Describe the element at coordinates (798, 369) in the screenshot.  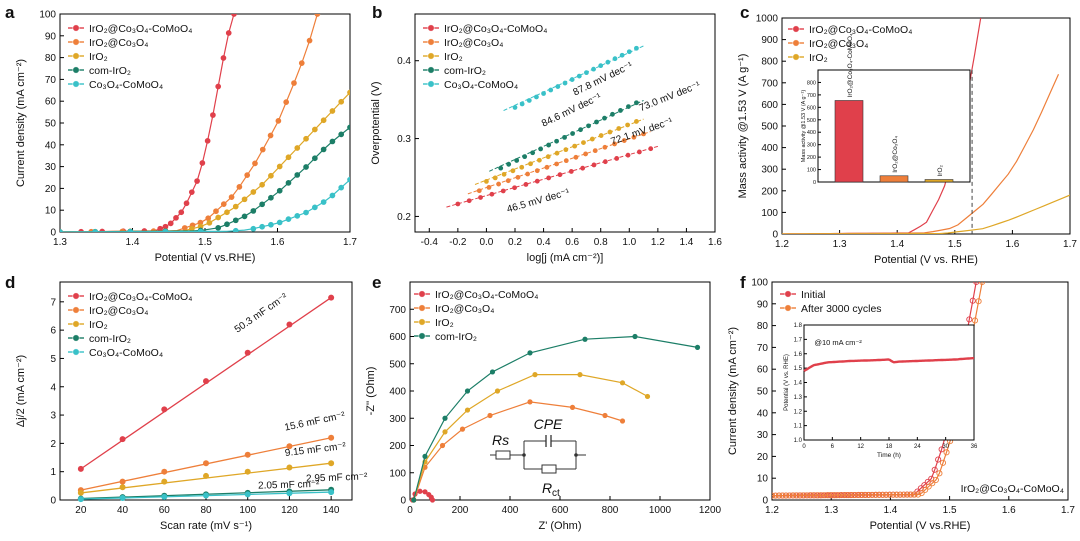
I see `inset-y-tick-label: 1.5` at that location.